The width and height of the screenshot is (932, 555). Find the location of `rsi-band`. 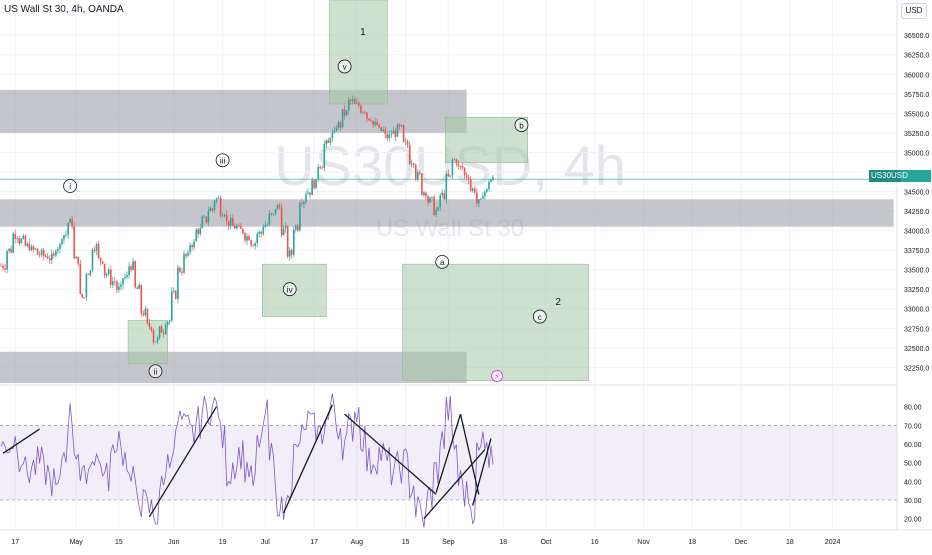

rsi-band is located at coordinates (448, 462).